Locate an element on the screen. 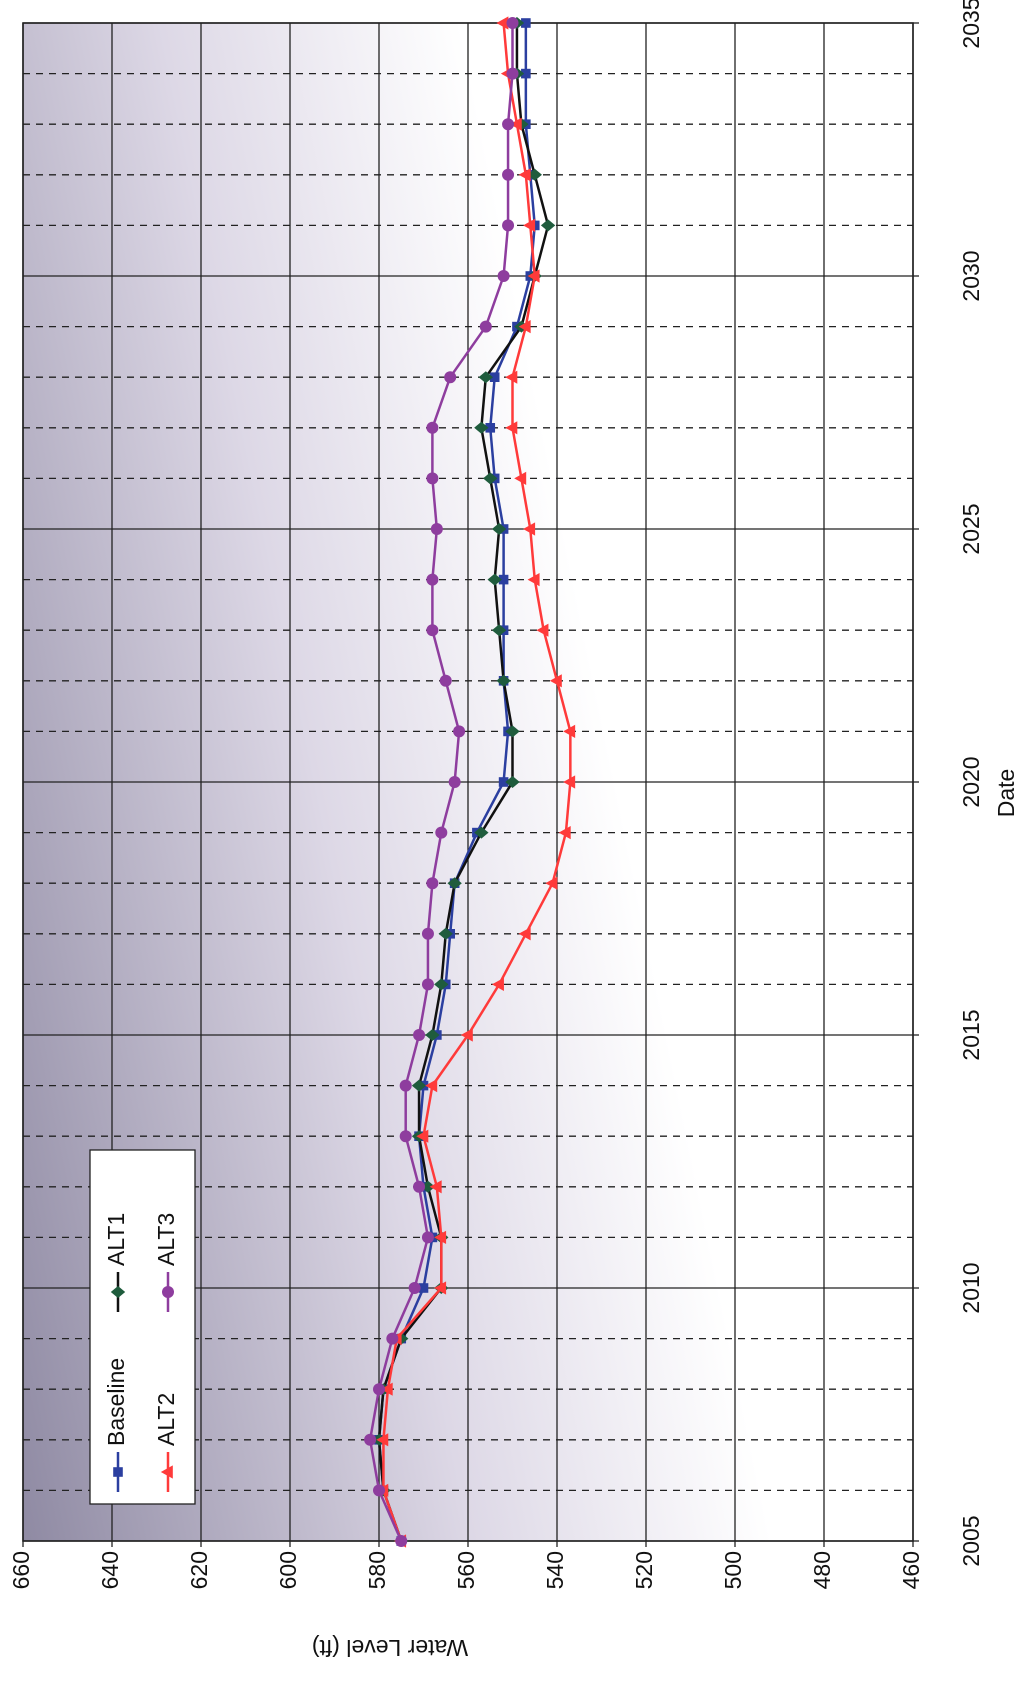 This screenshot has height=1681, width=1029. y-tick-label: 640 is located at coordinates (110, 1570).